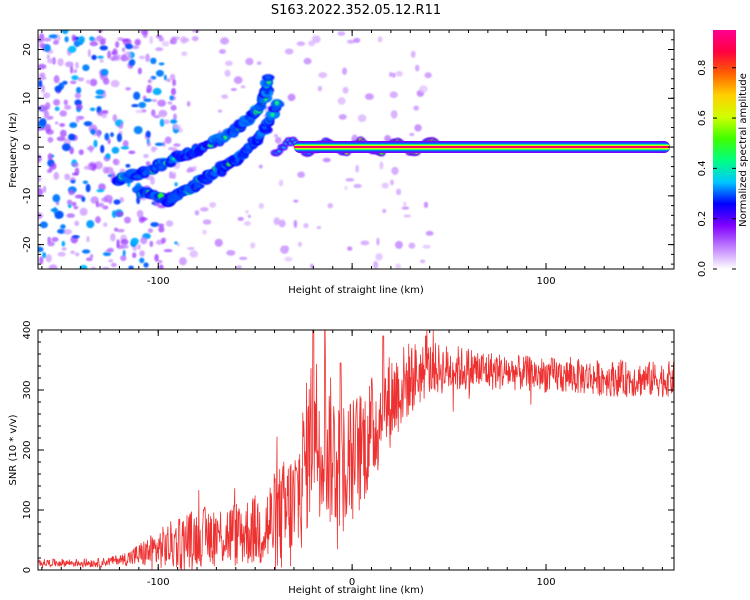 Image resolution: width=750 pixels, height=600 pixels. I want to click on snr-y-tick-label: 200, so click(27, 449).